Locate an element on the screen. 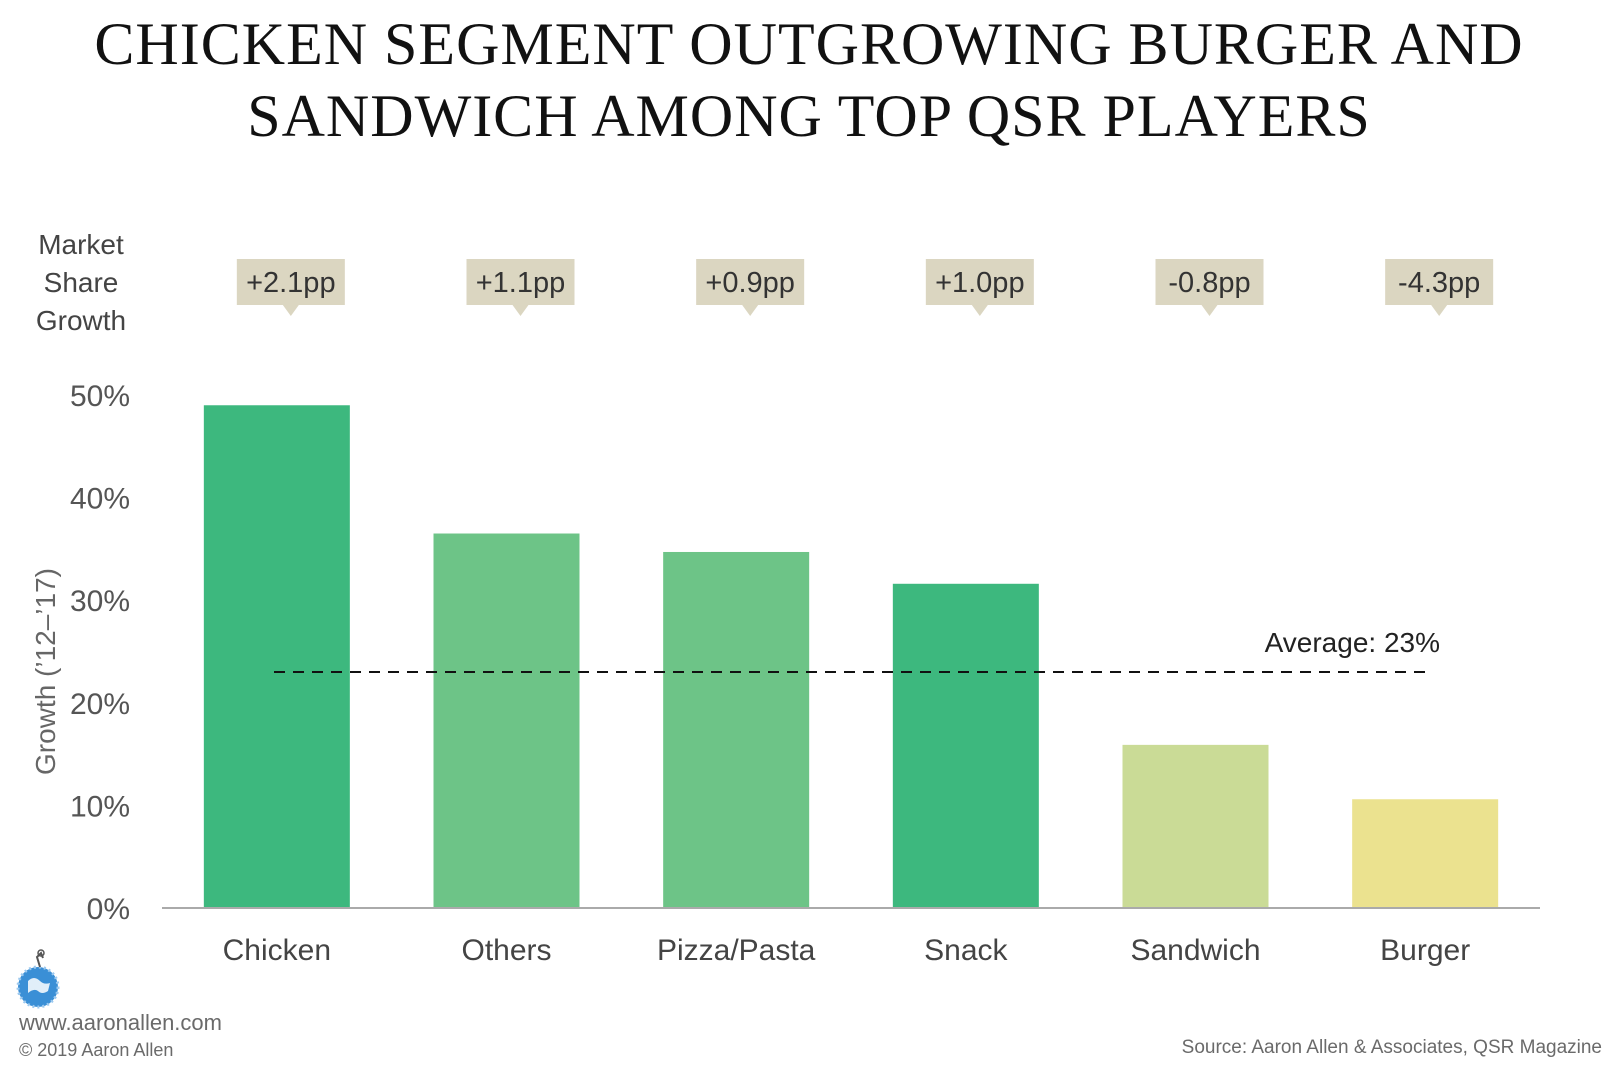 Image resolution: width=1618 pixels, height=1070 pixels. bar-sandwich is located at coordinates (1195, 826).